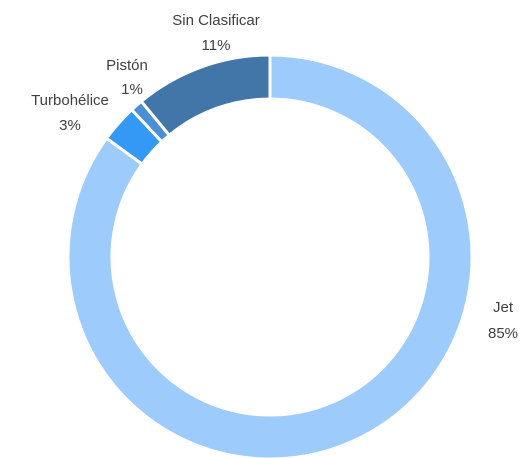  I want to click on slice-label: Sin Clasificar, so click(216, 20).